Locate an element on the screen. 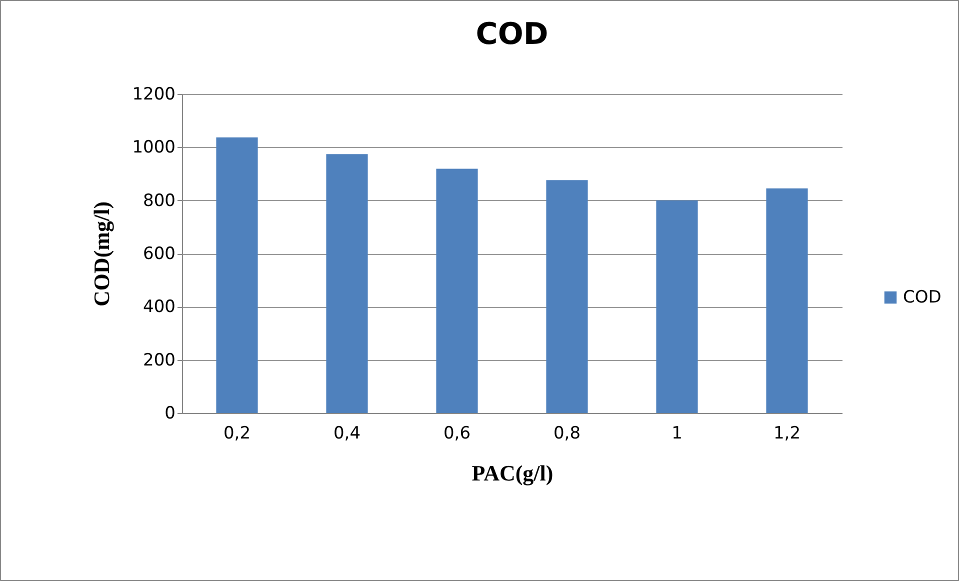 The width and height of the screenshot is (959, 581). y-axis-title: COD(mg/l) is located at coordinates (101, 254).